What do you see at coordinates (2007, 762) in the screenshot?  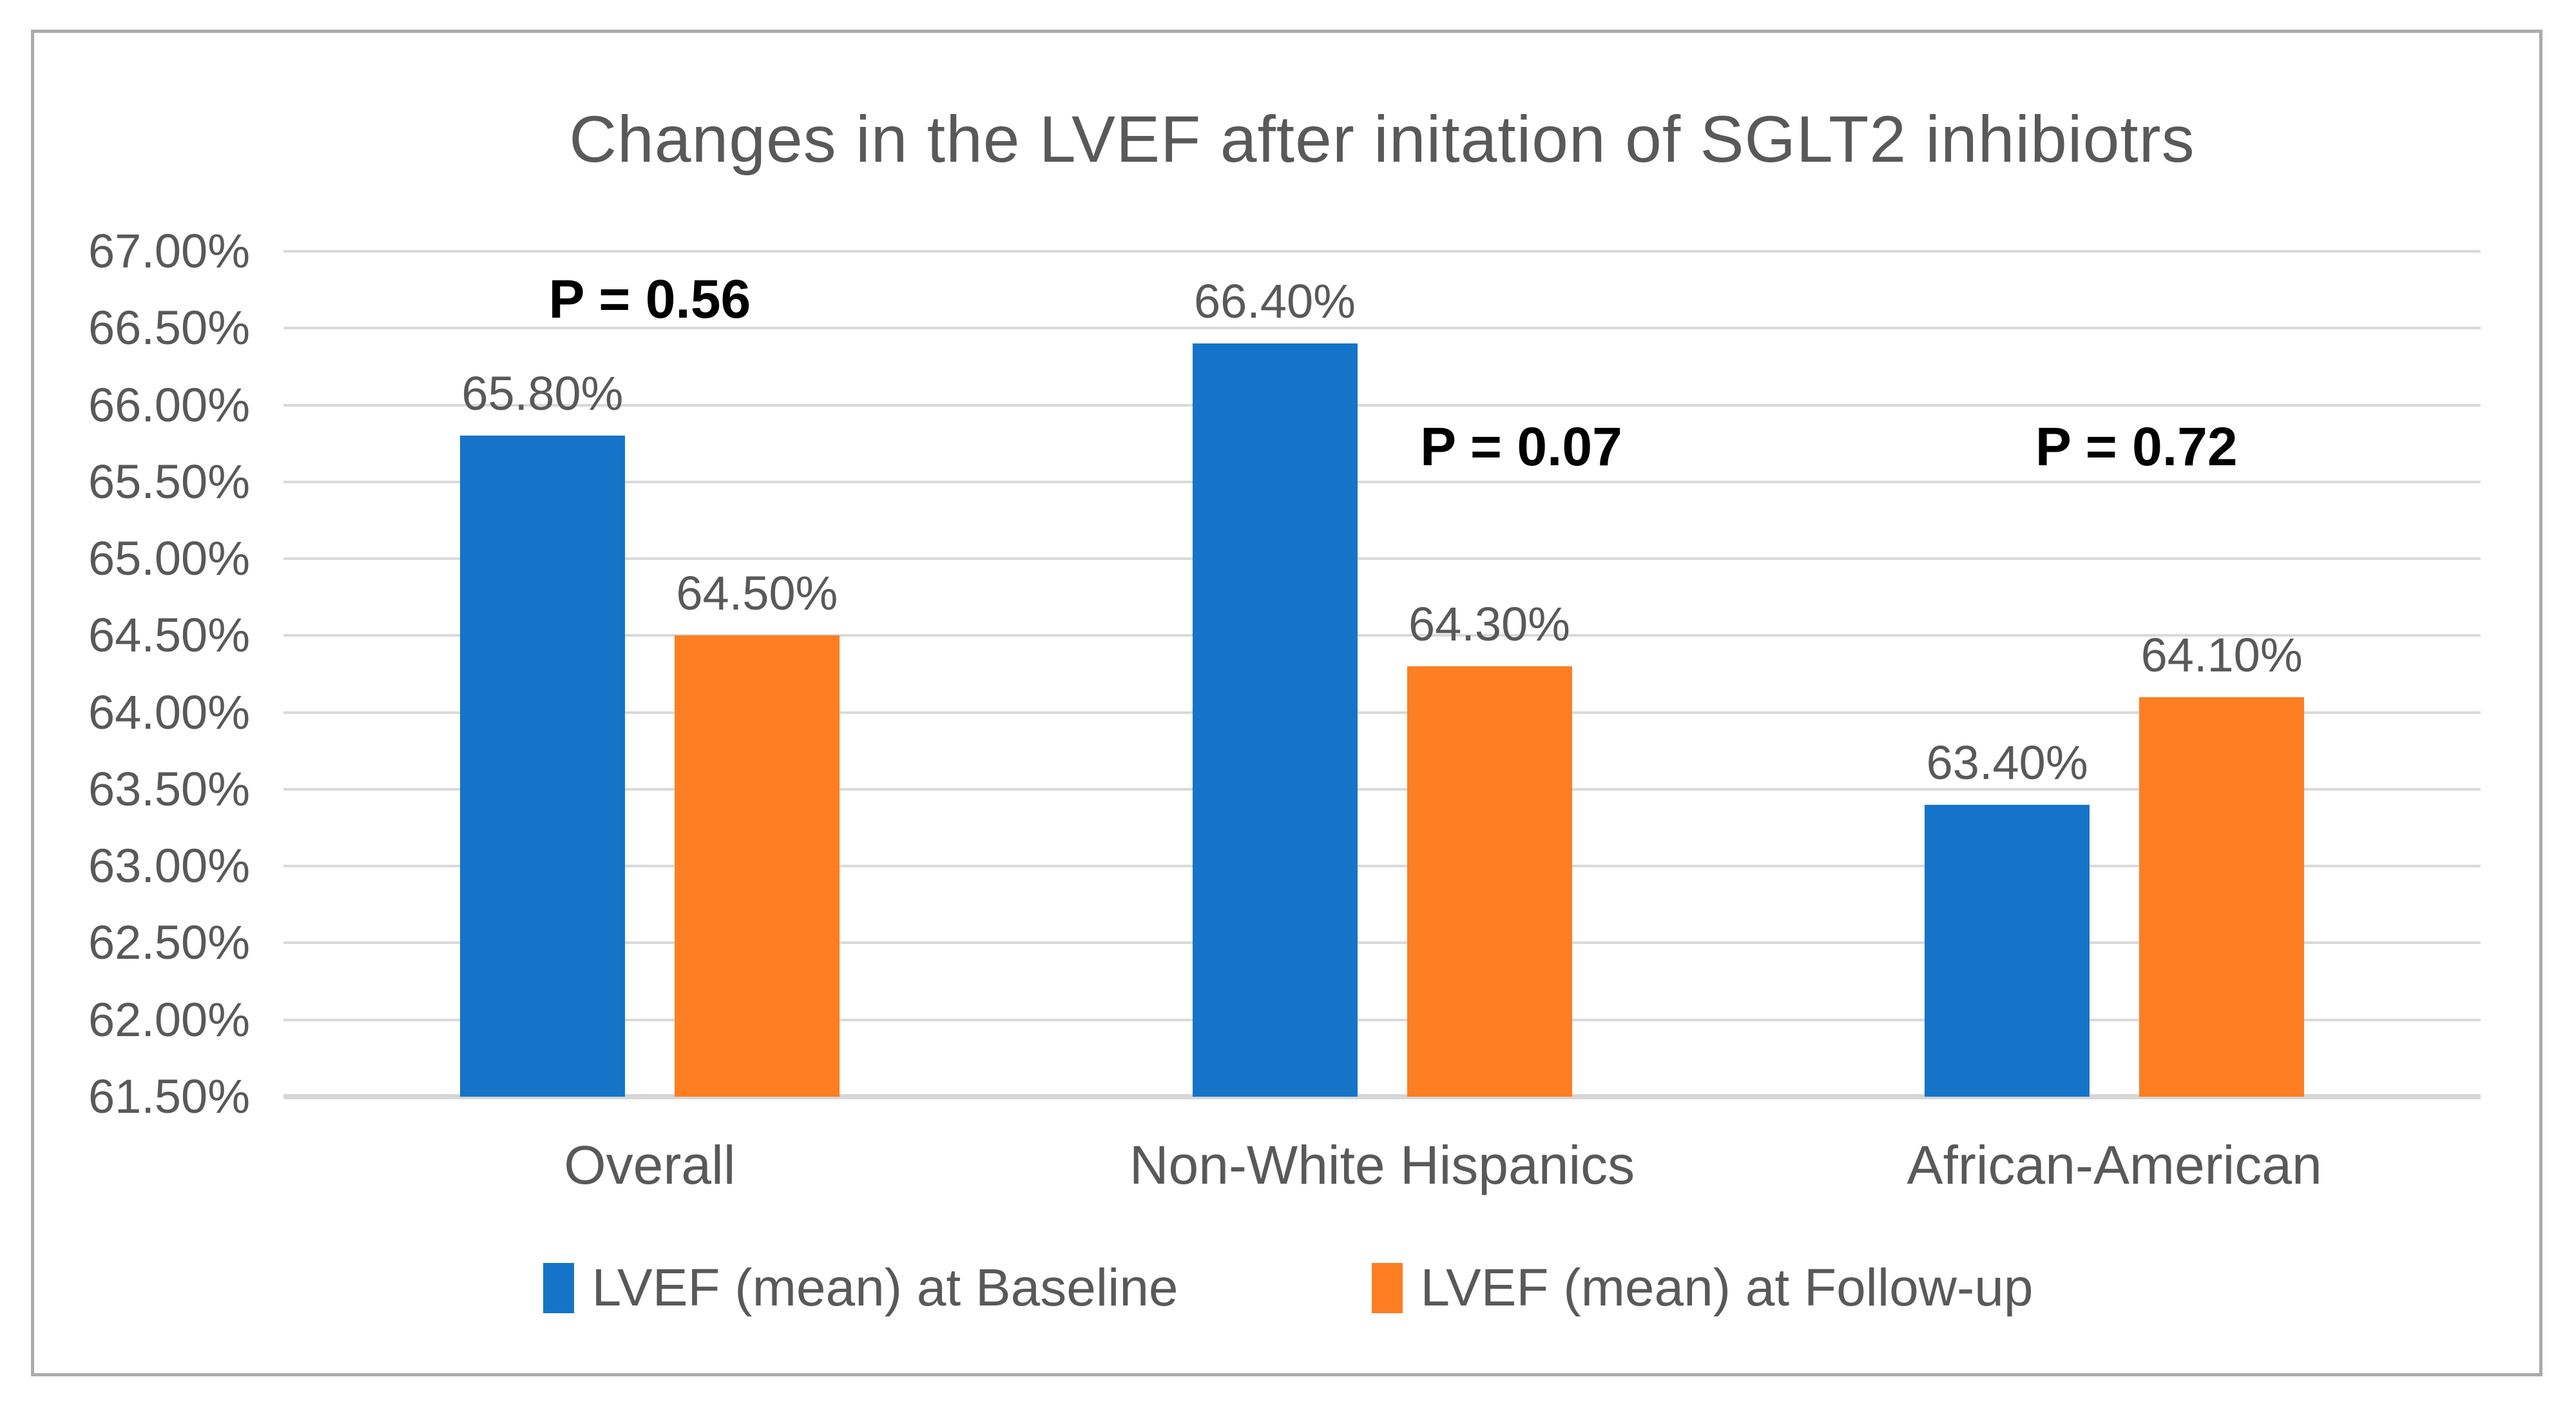 I see `data-label: 63.40%` at bounding box center [2007, 762].